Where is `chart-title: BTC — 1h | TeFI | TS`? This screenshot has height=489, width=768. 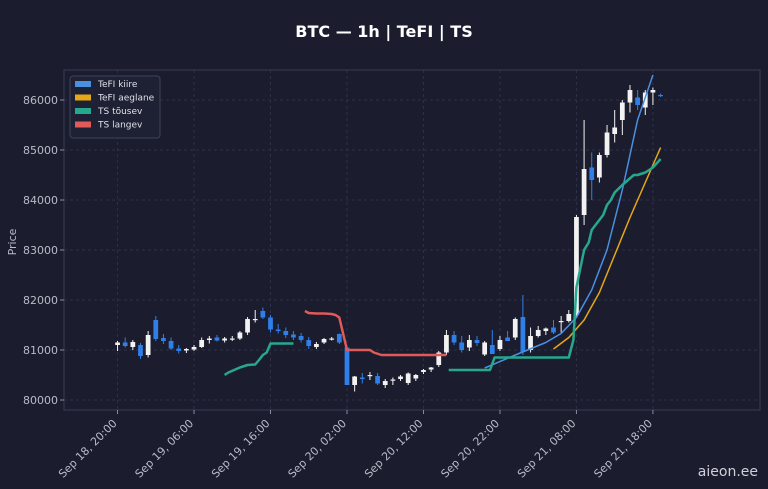
chart-title: BTC — 1h | TeFI | TS is located at coordinates (384, 31).